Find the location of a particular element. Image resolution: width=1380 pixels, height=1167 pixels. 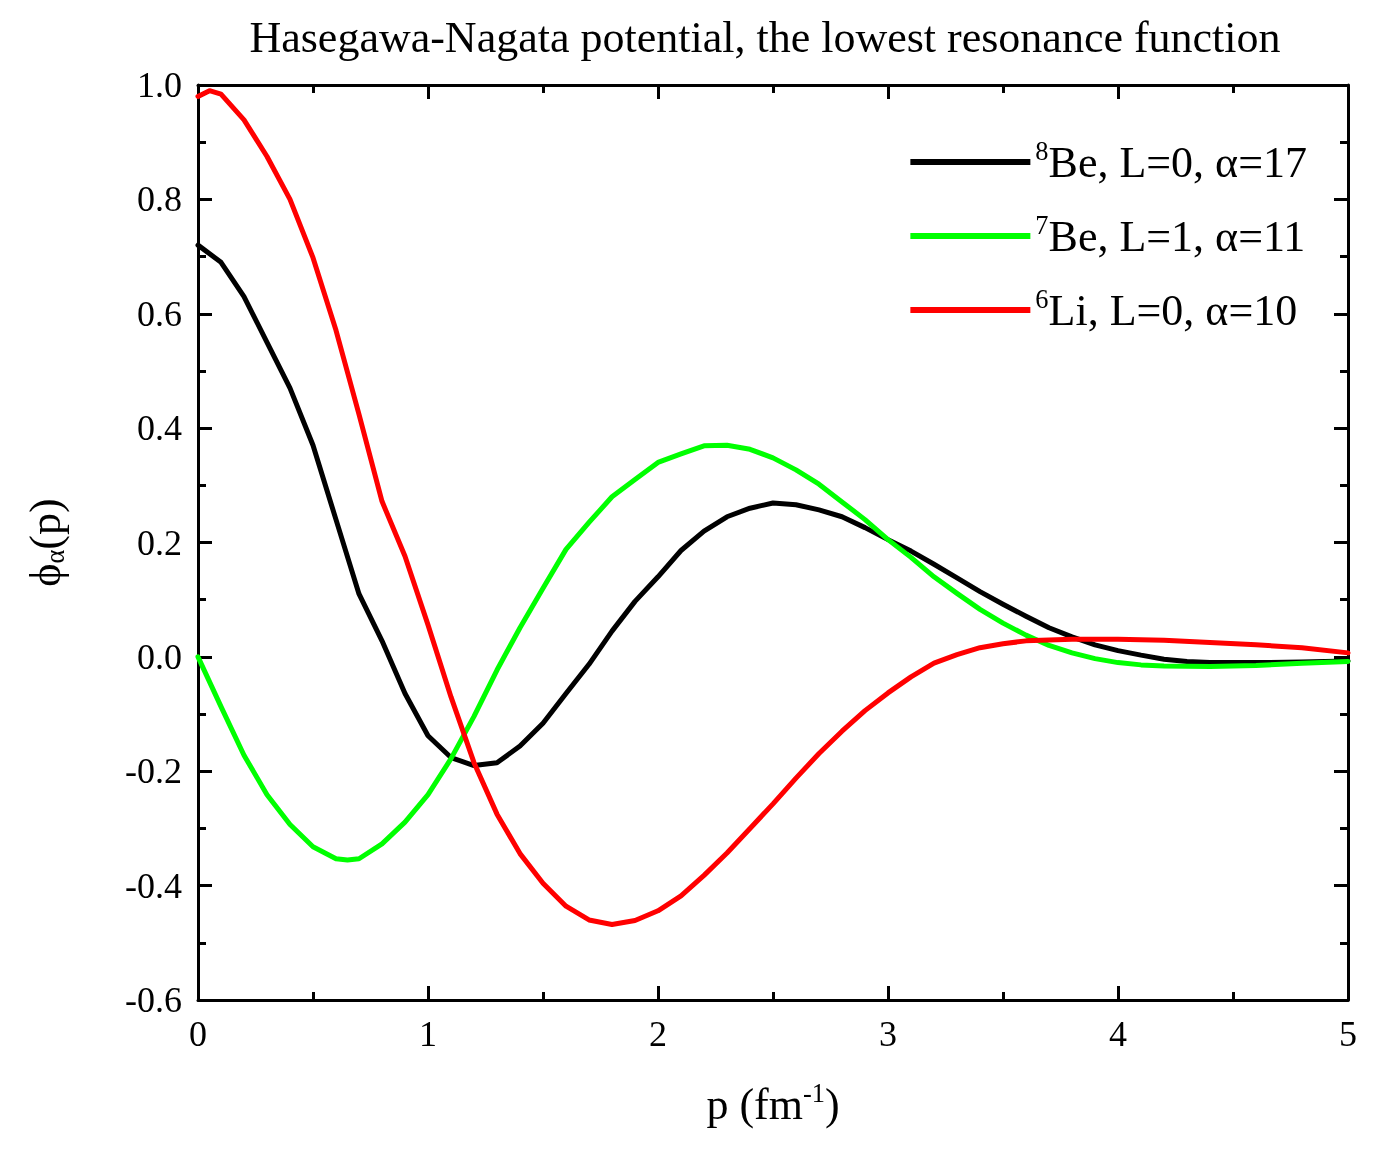

x-tick-label: 0 is located at coordinates (198, 1034).